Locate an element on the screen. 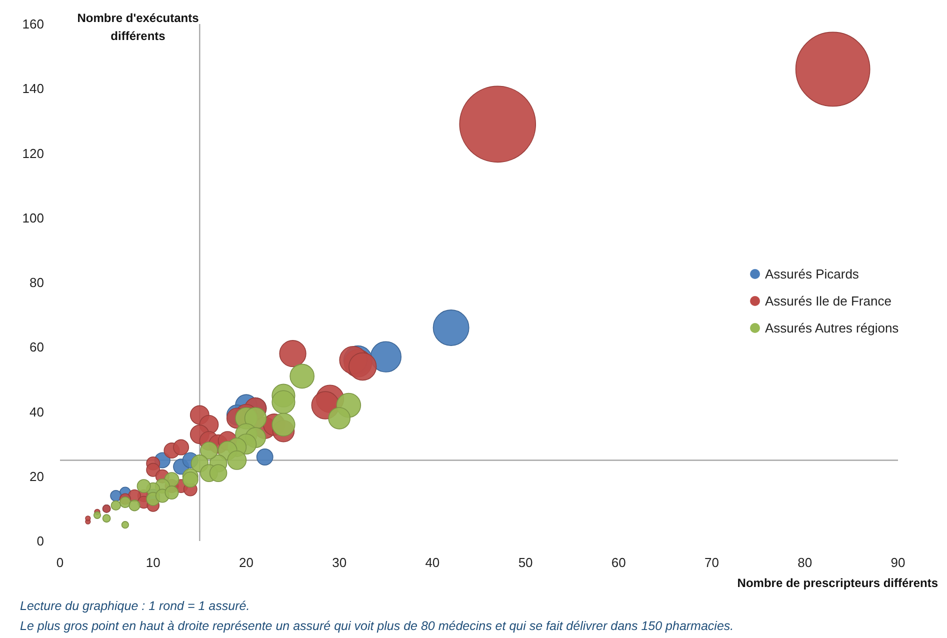 Image resolution: width=947 pixels, height=638 pixels. x-tick-label: 90 is located at coordinates (898, 562).